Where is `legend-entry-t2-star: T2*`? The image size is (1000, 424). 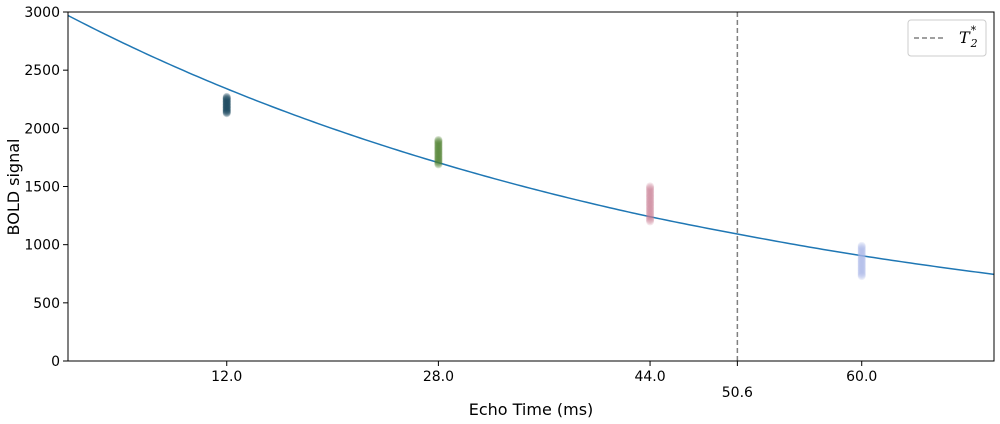
legend-entry-t2-star: T2* is located at coordinates (968, 37).